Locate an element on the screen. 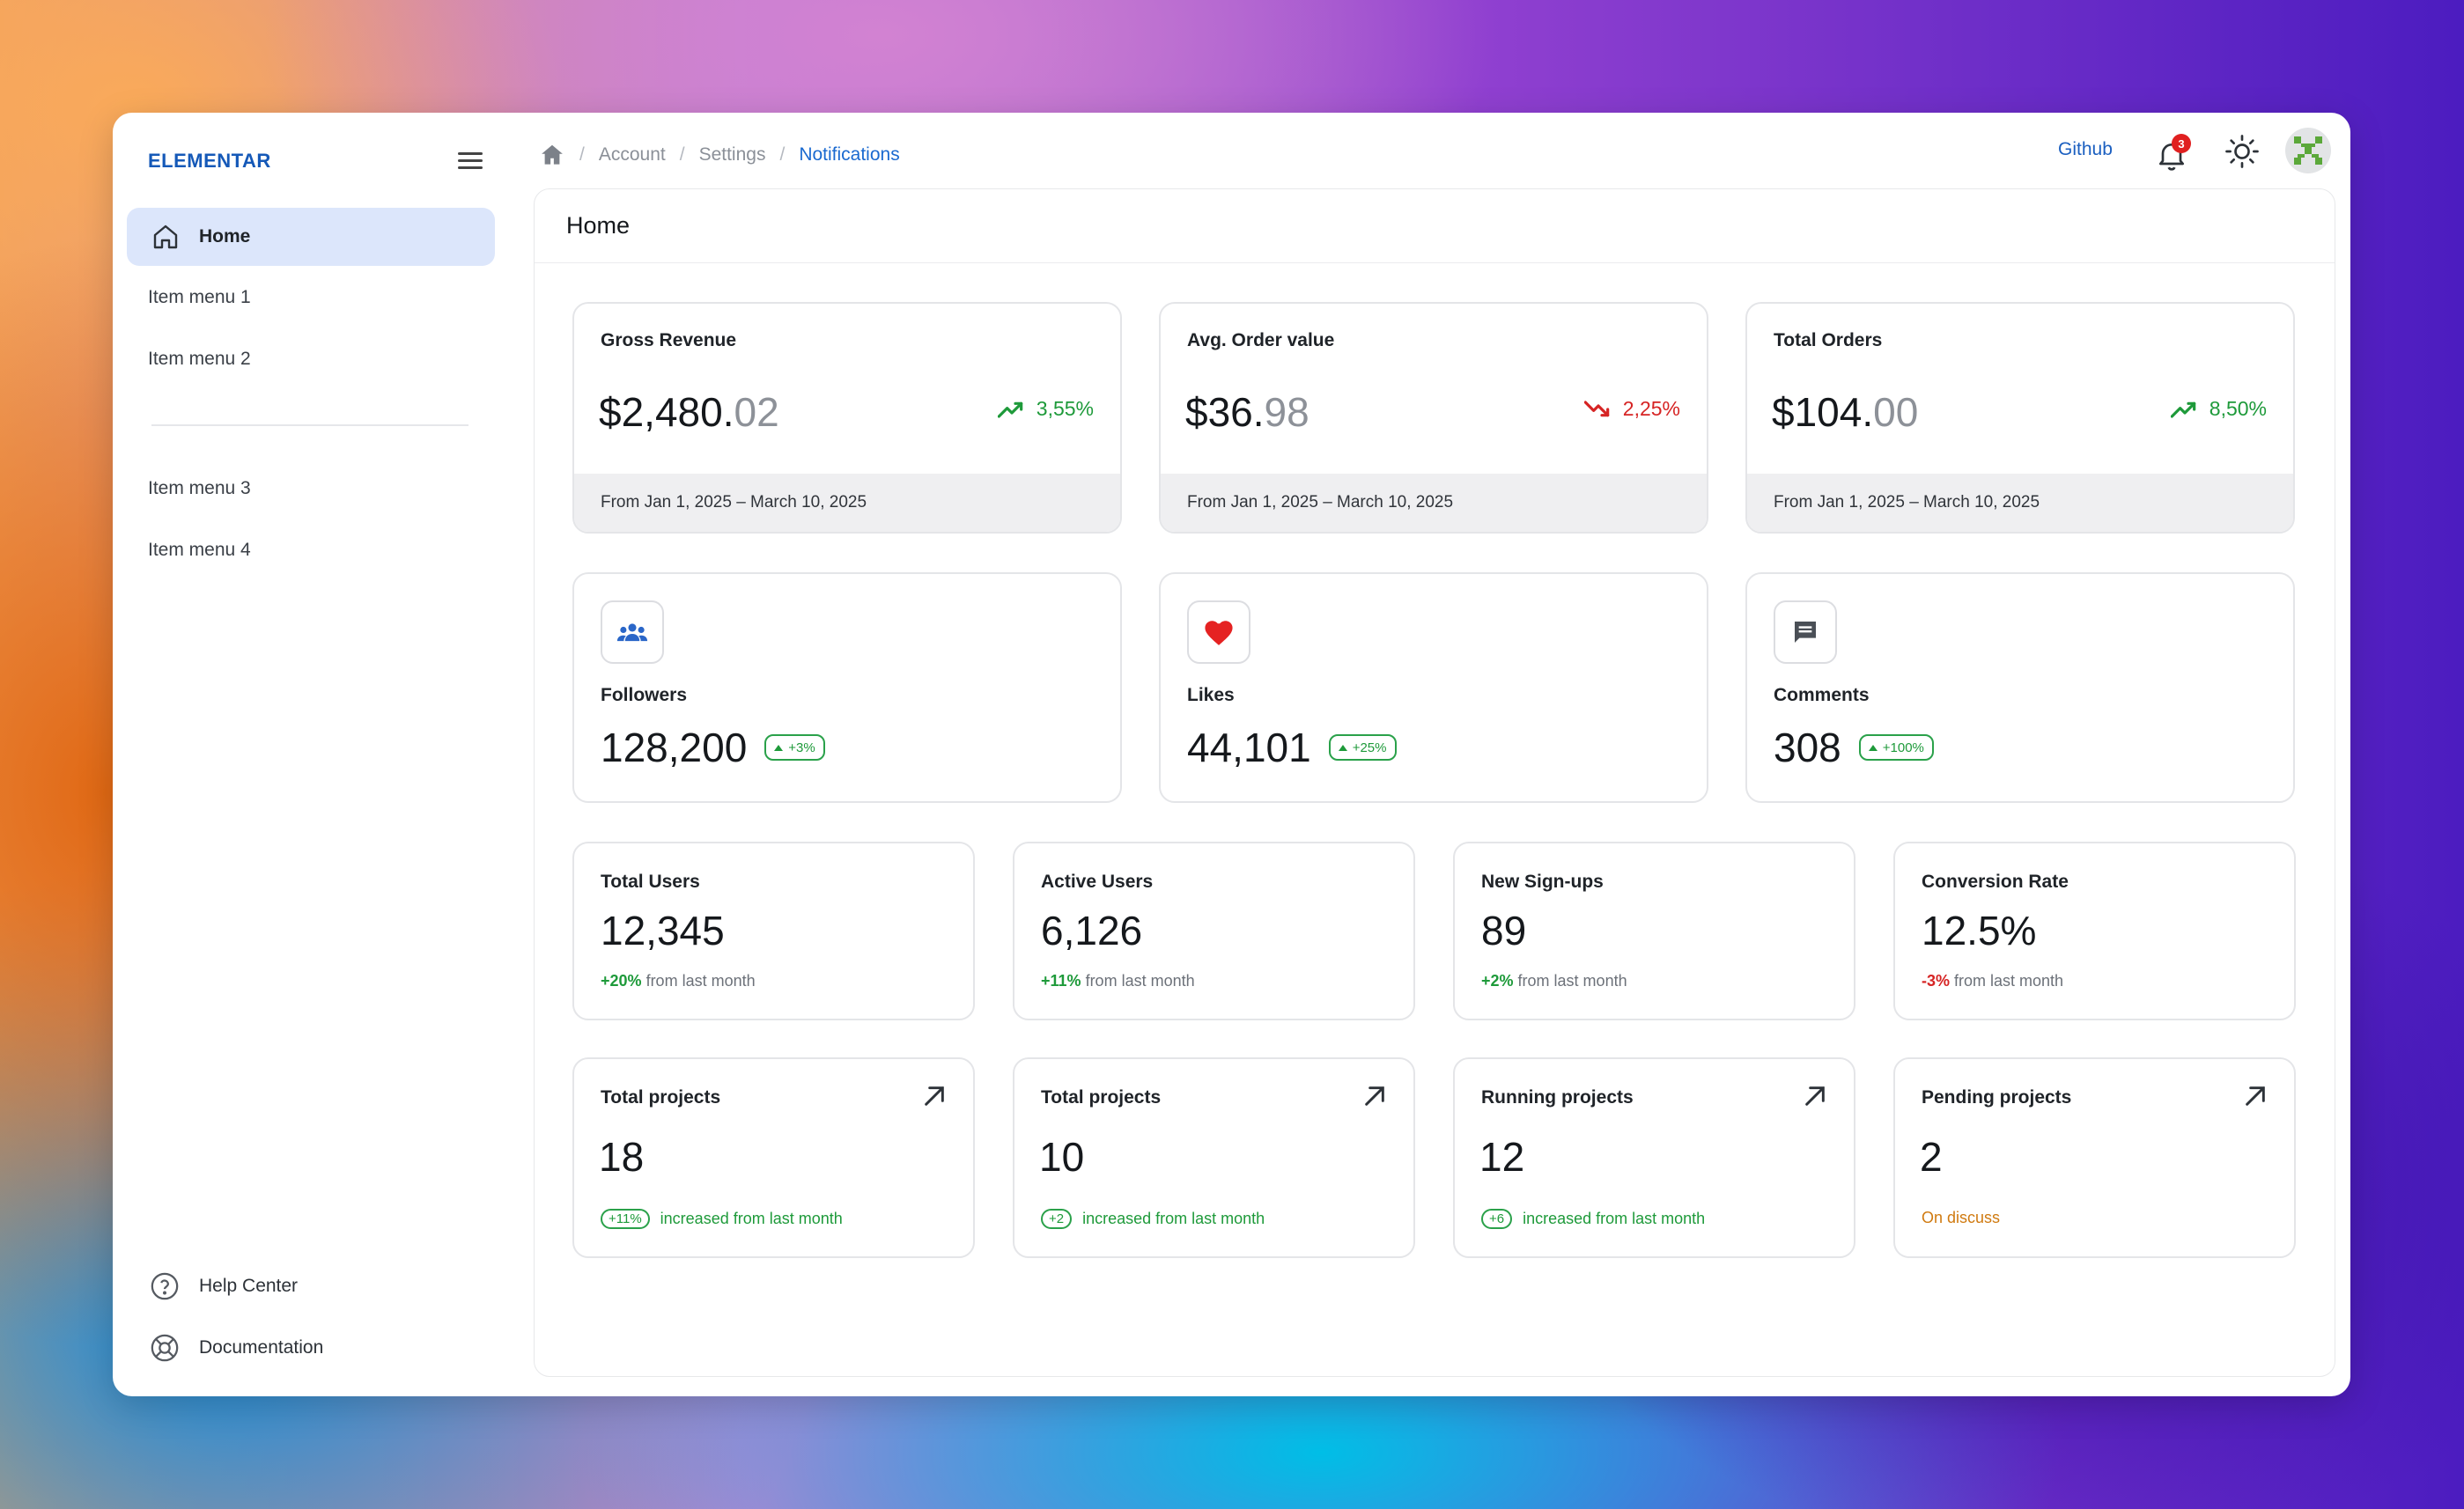  heart-icon is located at coordinates (1219, 633).